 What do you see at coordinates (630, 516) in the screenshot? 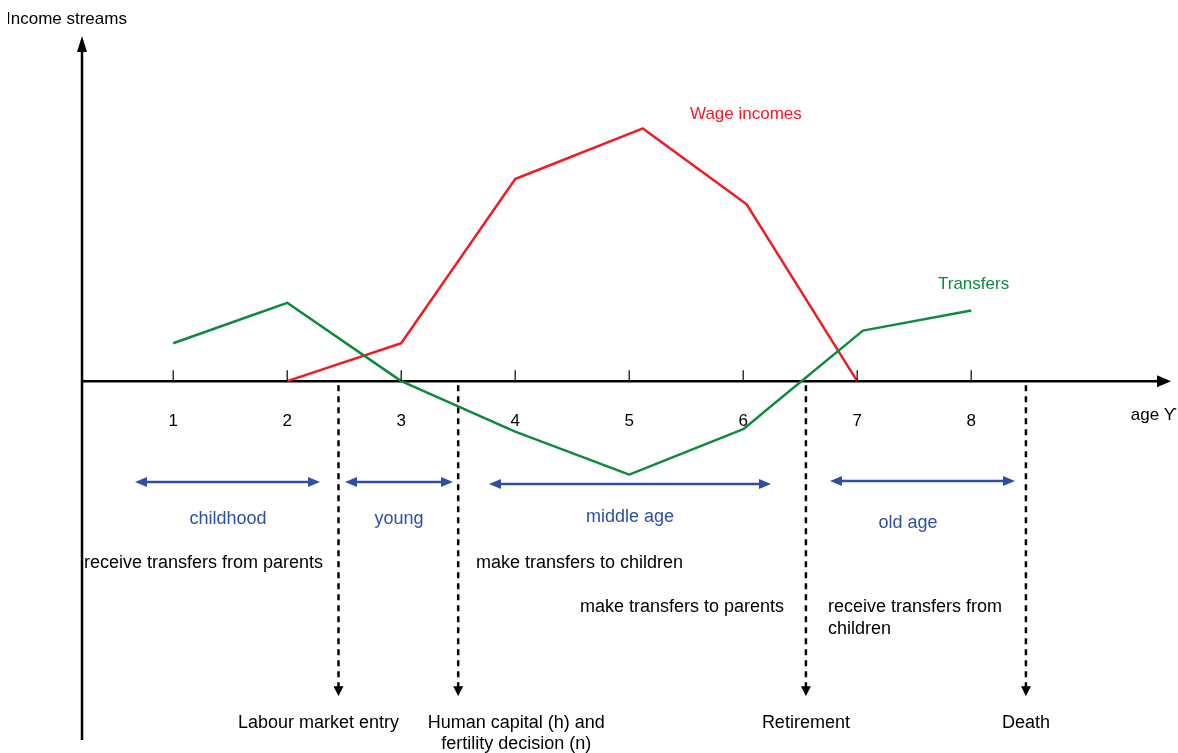
I see `text: middle age` at bounding box center [630, 516].